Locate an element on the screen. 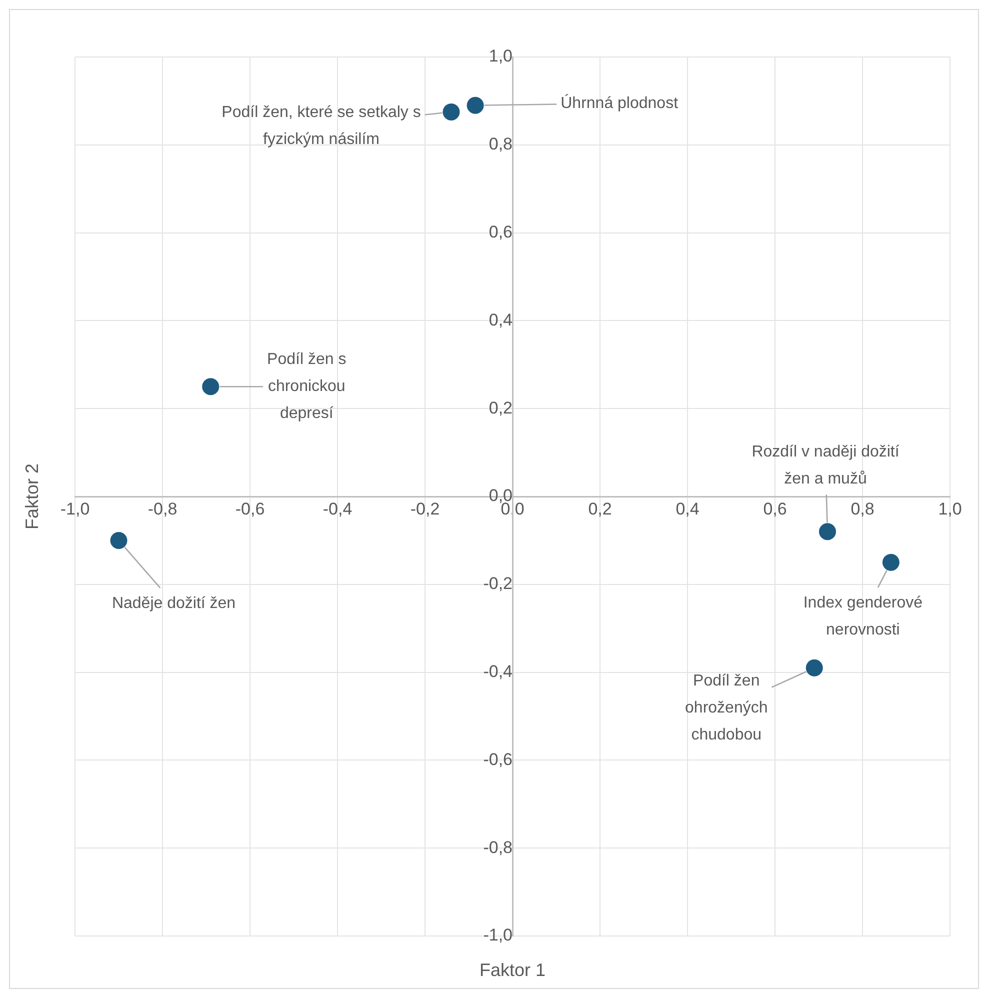  y-tick-label: -0,2 is located at coordinates (497, 584).